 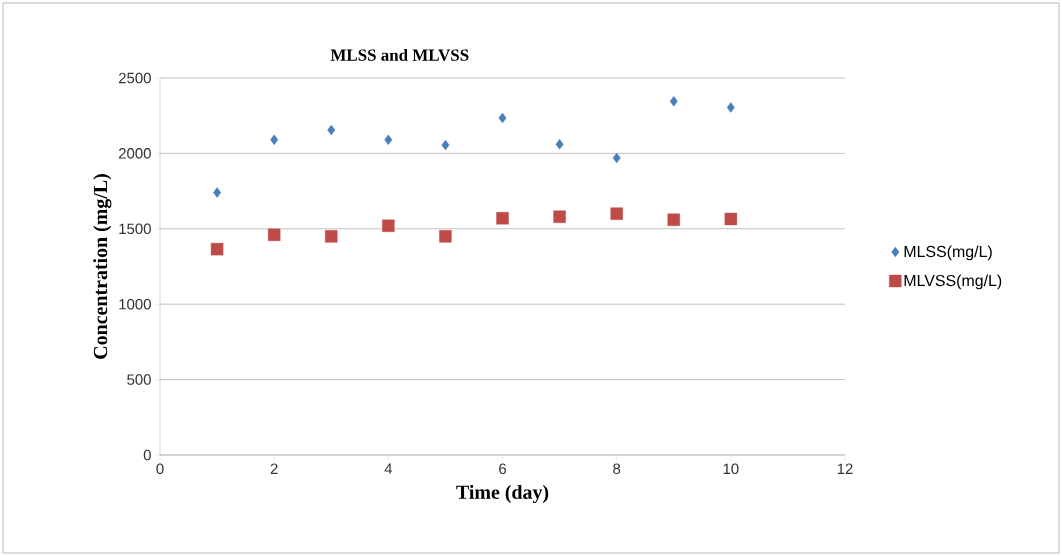 What do you see at coordinates (102, 266) in the screenshot?
I see `y-axis-title: Concentration (mg/L)` at bounding box center [102, 266].